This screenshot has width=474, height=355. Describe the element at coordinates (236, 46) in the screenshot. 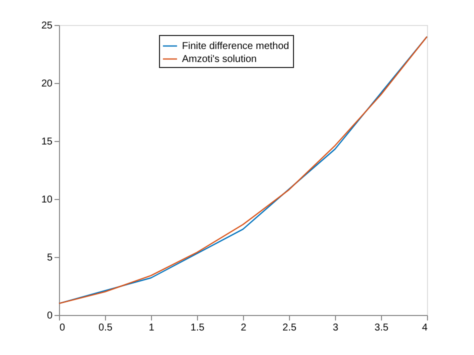

I see `legend-label: Finite difference method` at that location.